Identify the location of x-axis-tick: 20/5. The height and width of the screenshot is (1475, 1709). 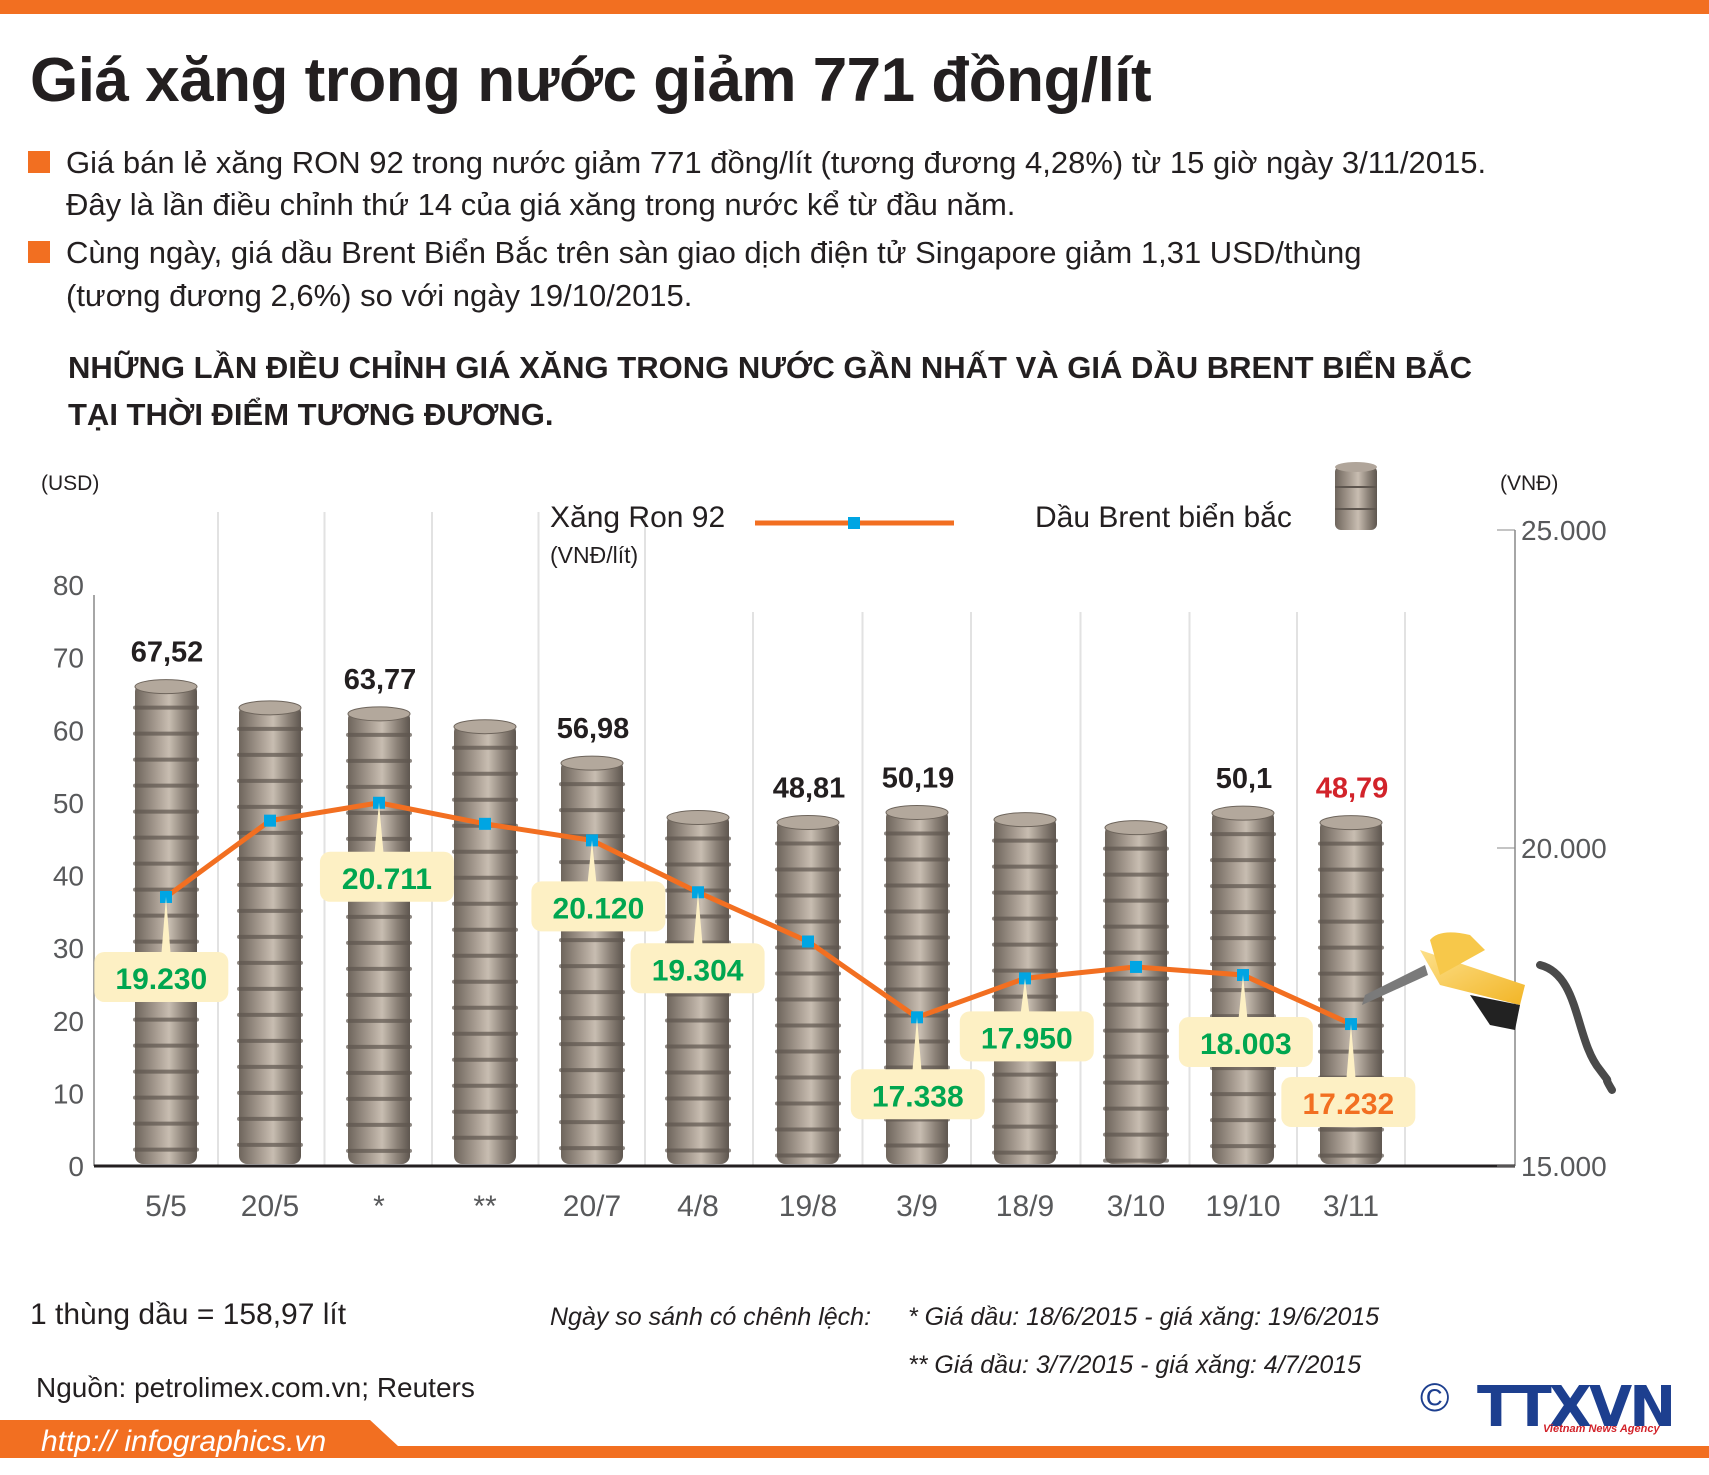
(270, 1206).